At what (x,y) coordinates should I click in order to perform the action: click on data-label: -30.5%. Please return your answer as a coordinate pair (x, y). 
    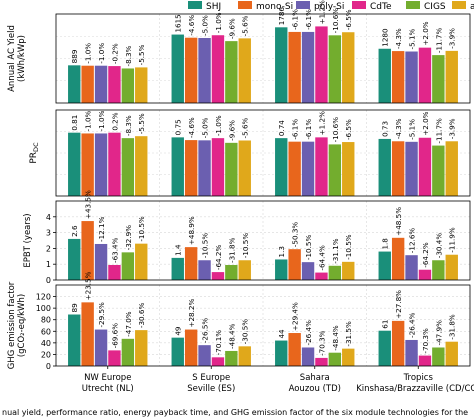
    Looking at the image, I should click on (245, 332).